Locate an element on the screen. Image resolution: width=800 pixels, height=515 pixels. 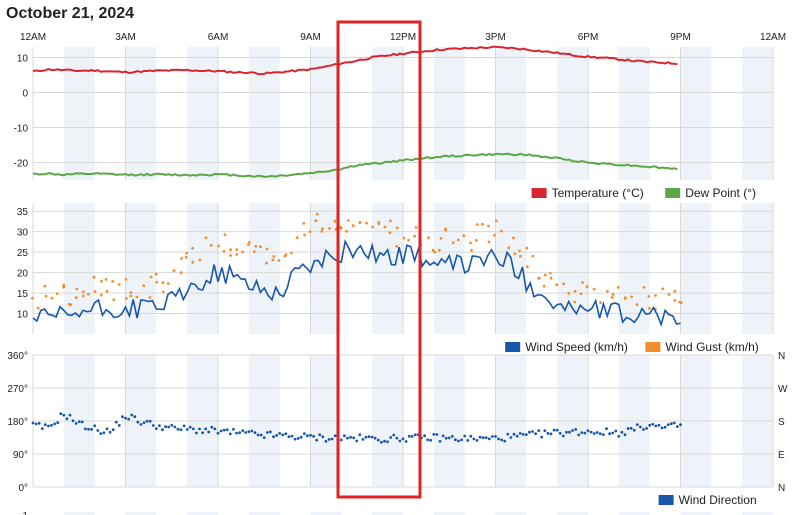
x-tick-label: 6PM is located at coordinates (588, 37).